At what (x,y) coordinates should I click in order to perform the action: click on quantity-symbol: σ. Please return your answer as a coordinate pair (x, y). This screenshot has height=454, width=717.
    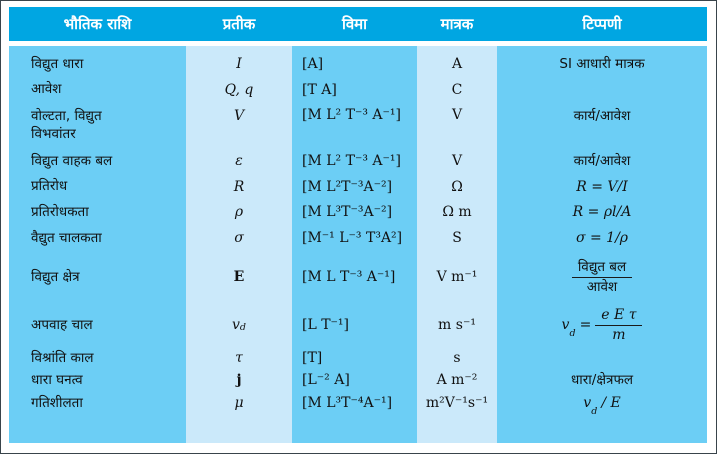
    Looking at the image, I should click on (239, 238).